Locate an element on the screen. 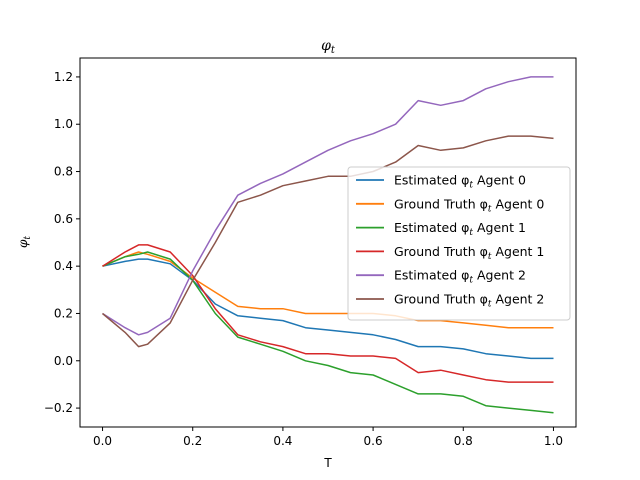  y-tick-label: 1.0 is located at coordinates (63, 124).